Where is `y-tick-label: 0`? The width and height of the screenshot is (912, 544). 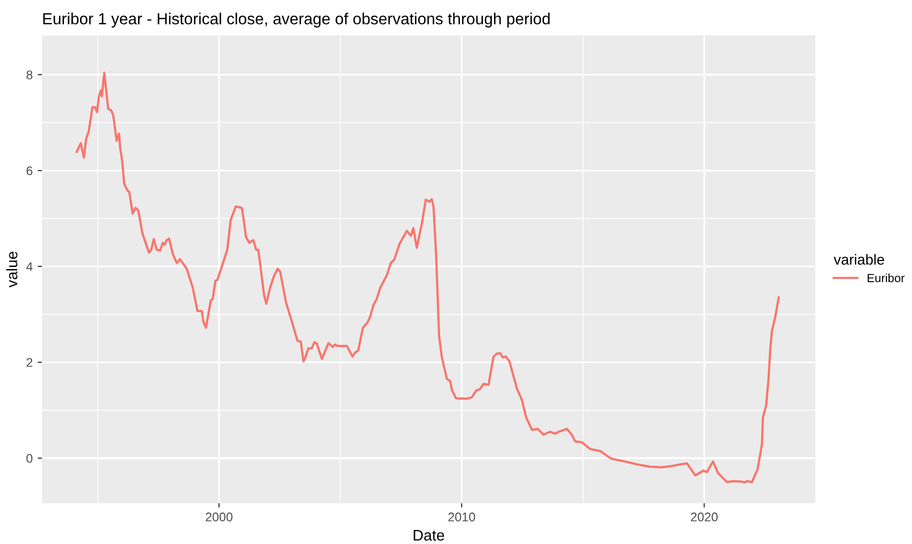 y-tick-label: 0 is located at coordinates (29, 458).